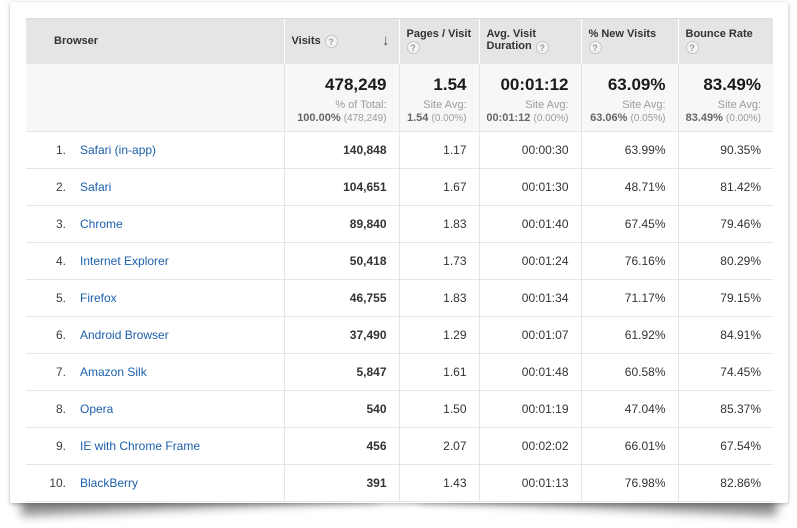 This screenshot has height=528, width=797. Describe the element at coordinates (341, 483) in the screenshot. I see `visits-value: 391` at that location.